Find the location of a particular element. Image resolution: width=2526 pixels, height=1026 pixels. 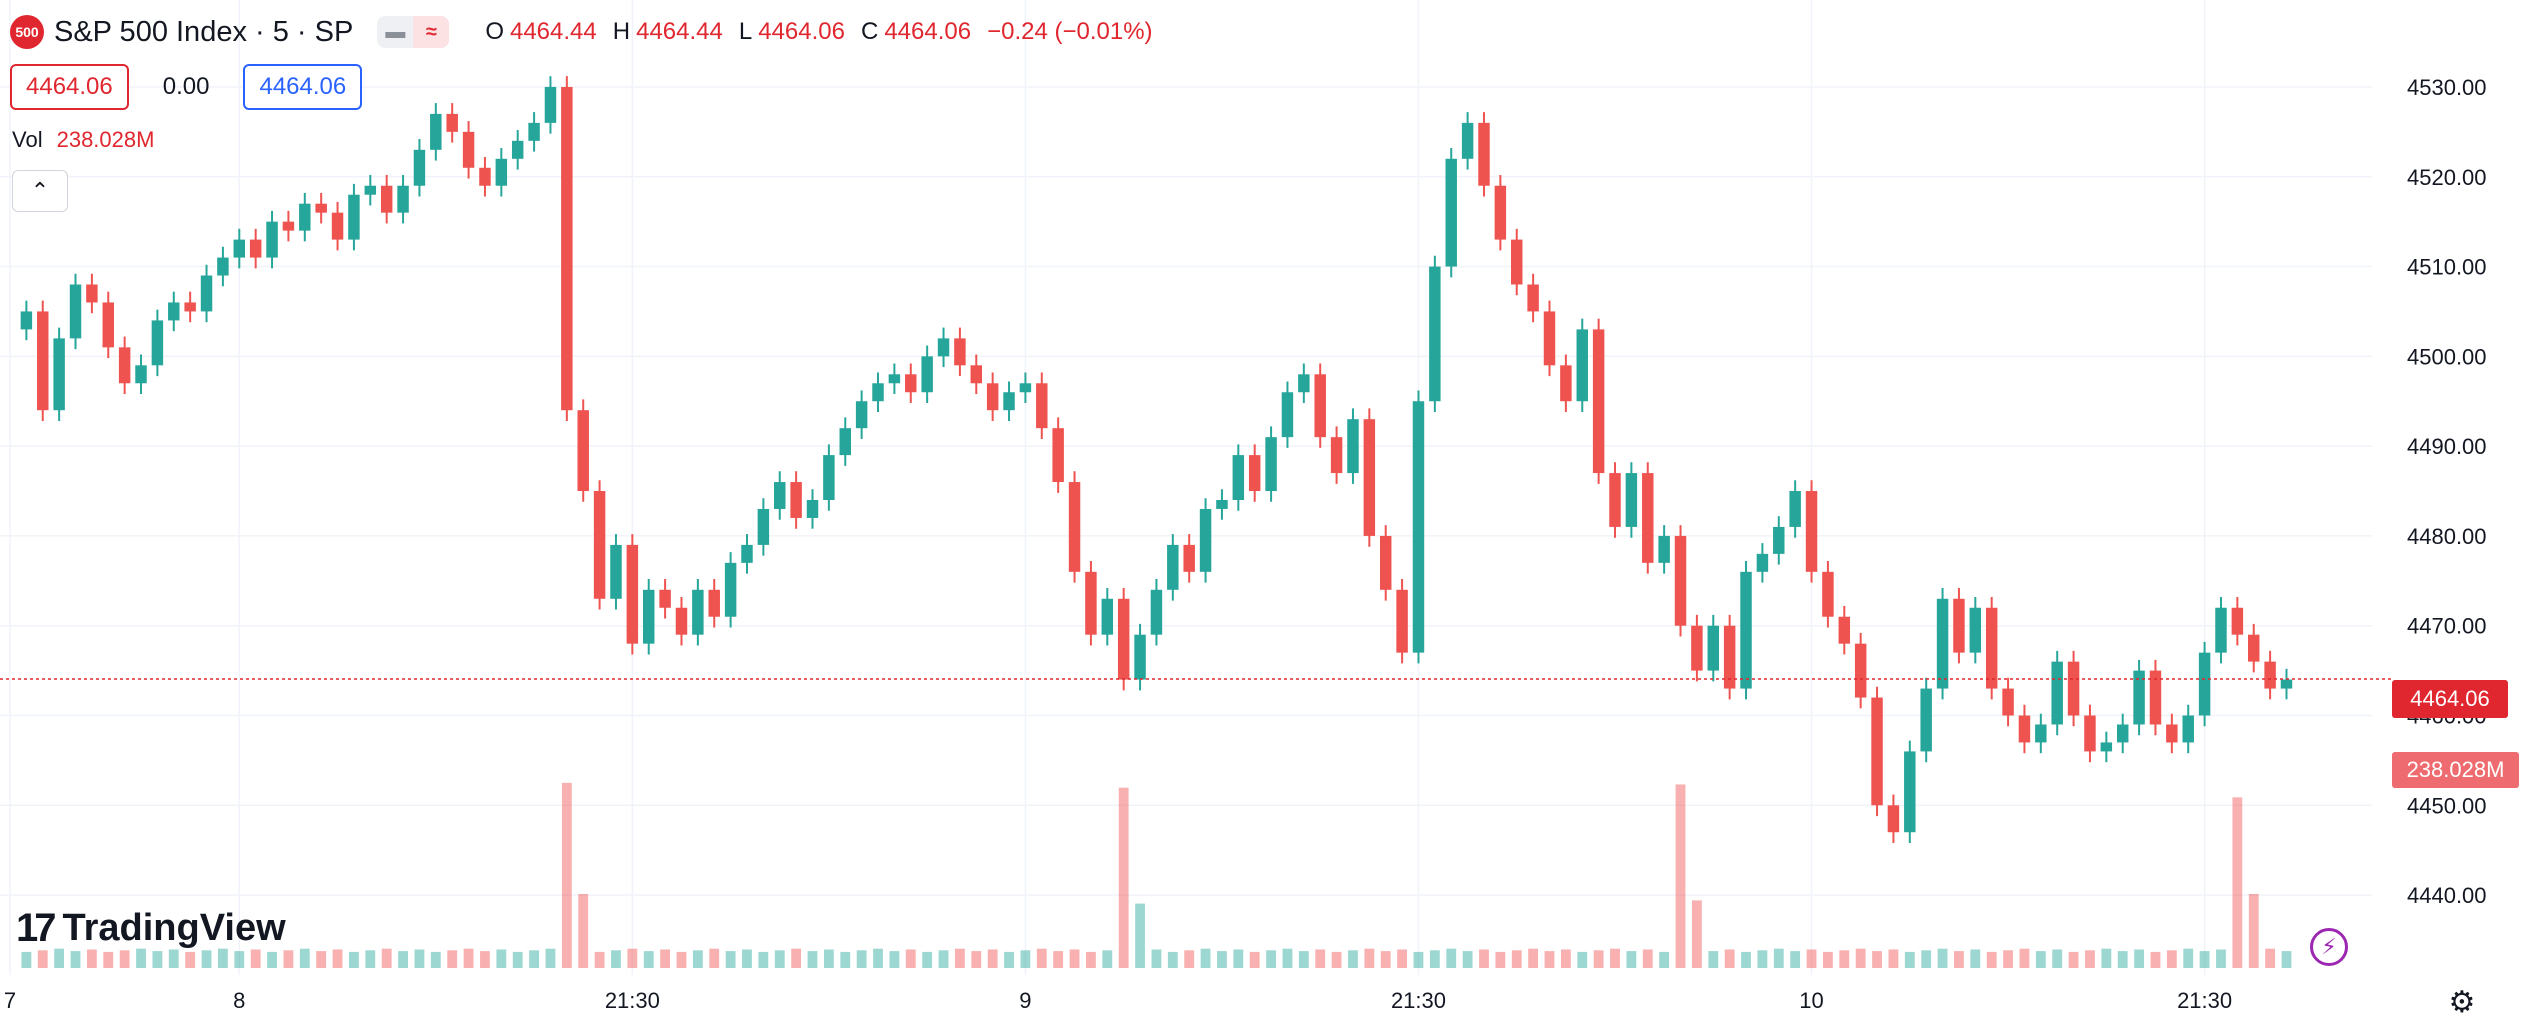

price-tick-label: 4490.00 is located at coordinates (2447, 446).